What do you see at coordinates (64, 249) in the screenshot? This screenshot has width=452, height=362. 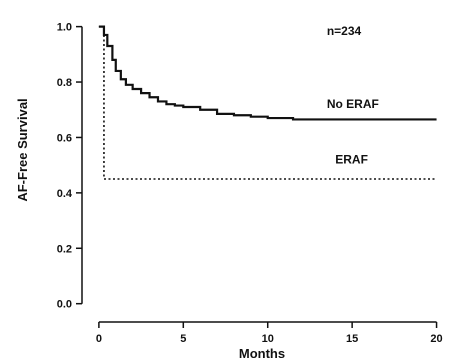 I see `y-tick-label: 0.2` at bounding box center [64, 249].